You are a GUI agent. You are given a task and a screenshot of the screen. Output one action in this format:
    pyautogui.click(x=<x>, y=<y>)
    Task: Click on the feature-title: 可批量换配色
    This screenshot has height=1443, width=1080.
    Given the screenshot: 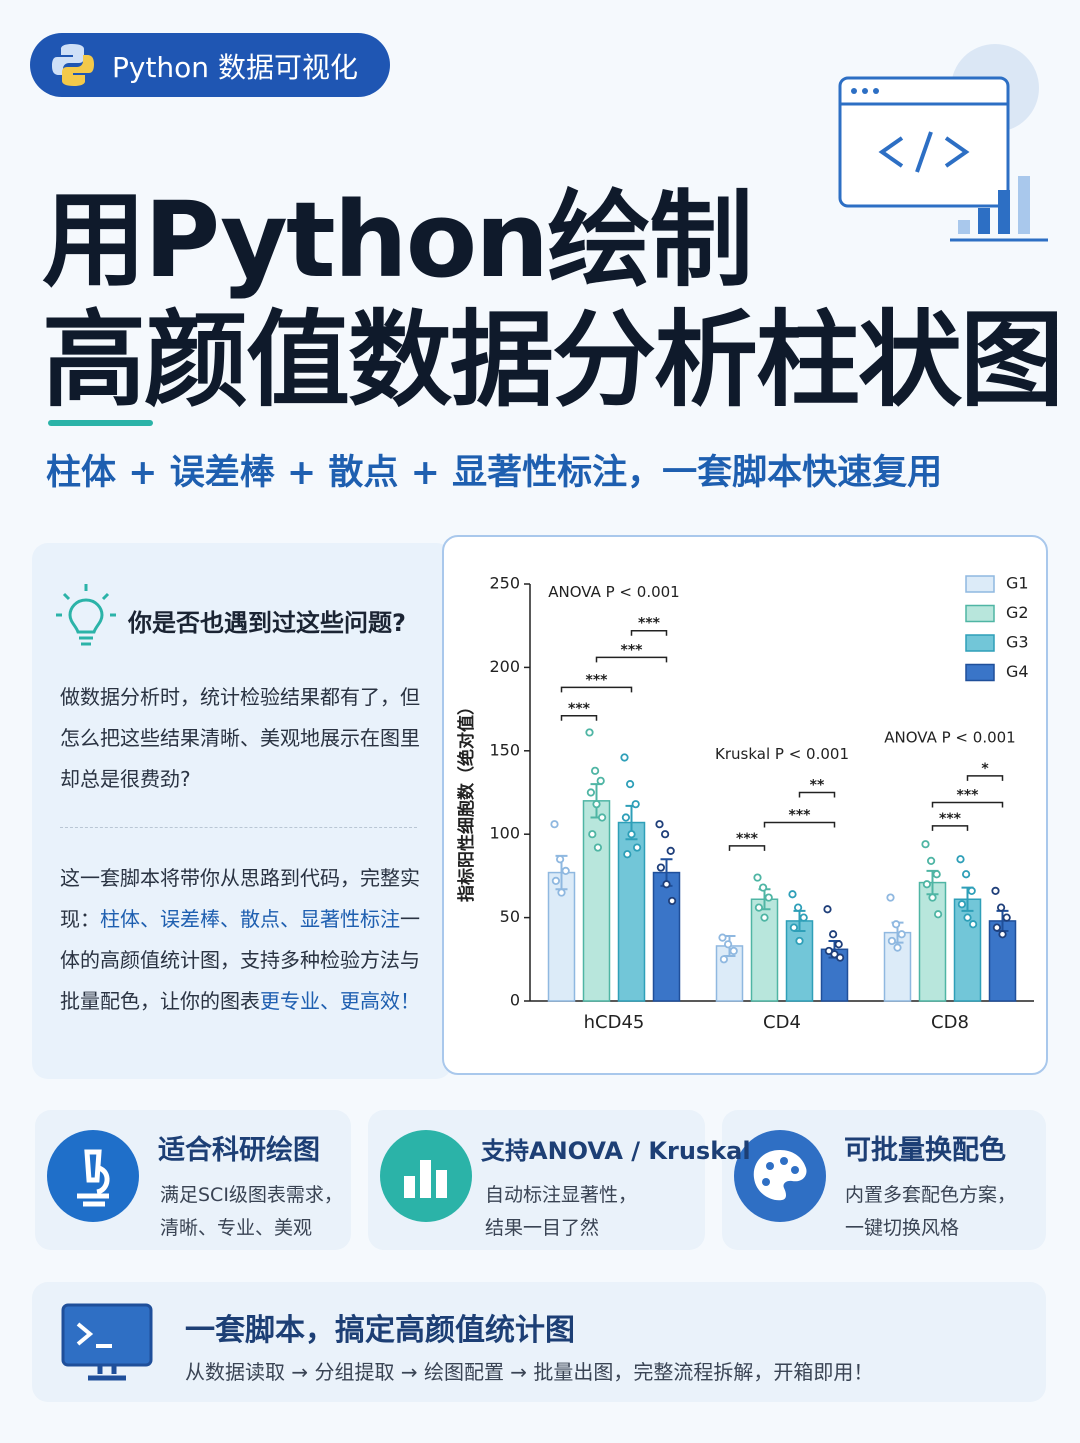 What is the action you would take?
    pyautogui.click(x=925, y=1150)
    